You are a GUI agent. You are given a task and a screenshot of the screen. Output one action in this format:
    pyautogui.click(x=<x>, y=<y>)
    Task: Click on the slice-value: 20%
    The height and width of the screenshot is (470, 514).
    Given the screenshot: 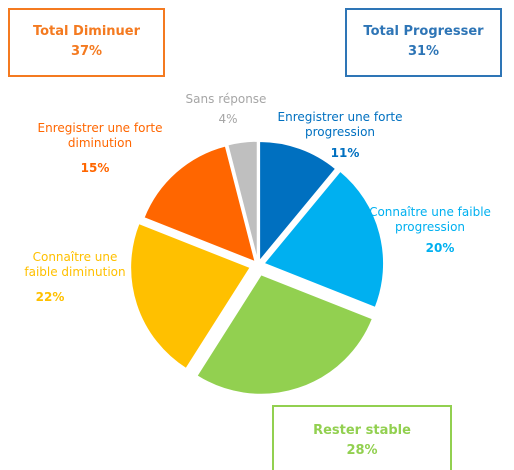 What is the action you would take?
    pyautogui.click(x=440, y=248)
    